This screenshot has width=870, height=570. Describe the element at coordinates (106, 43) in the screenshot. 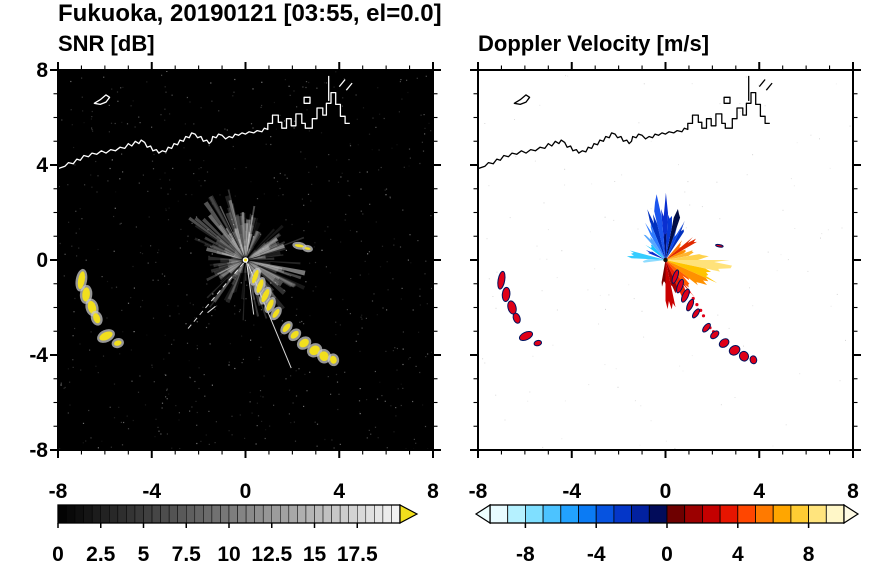

I see `snr-panel-title: SNR [dB]` at that location.